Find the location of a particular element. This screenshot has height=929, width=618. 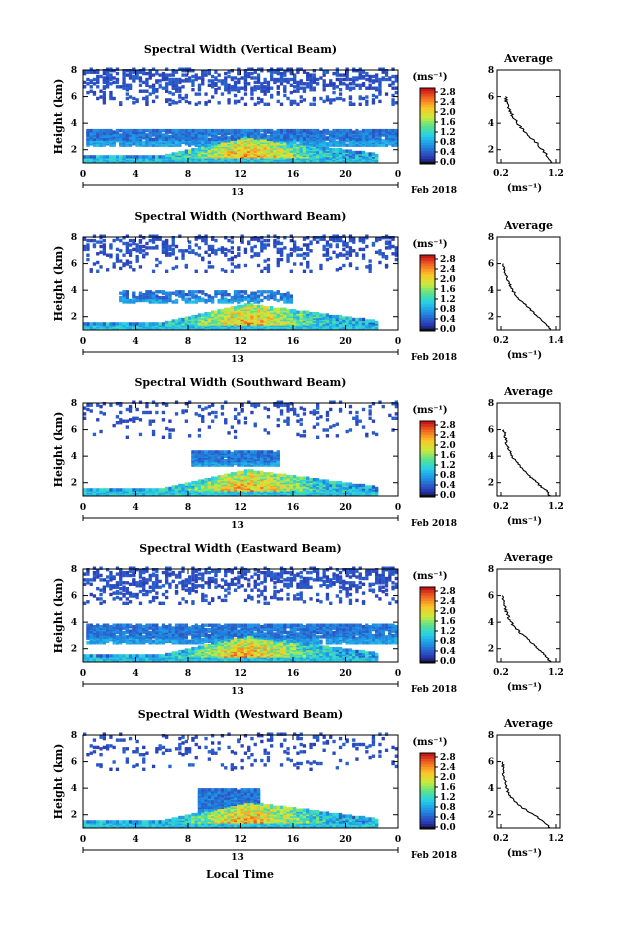

avg-x-tick-label: 1.4 is located at coordinates (556, 341).